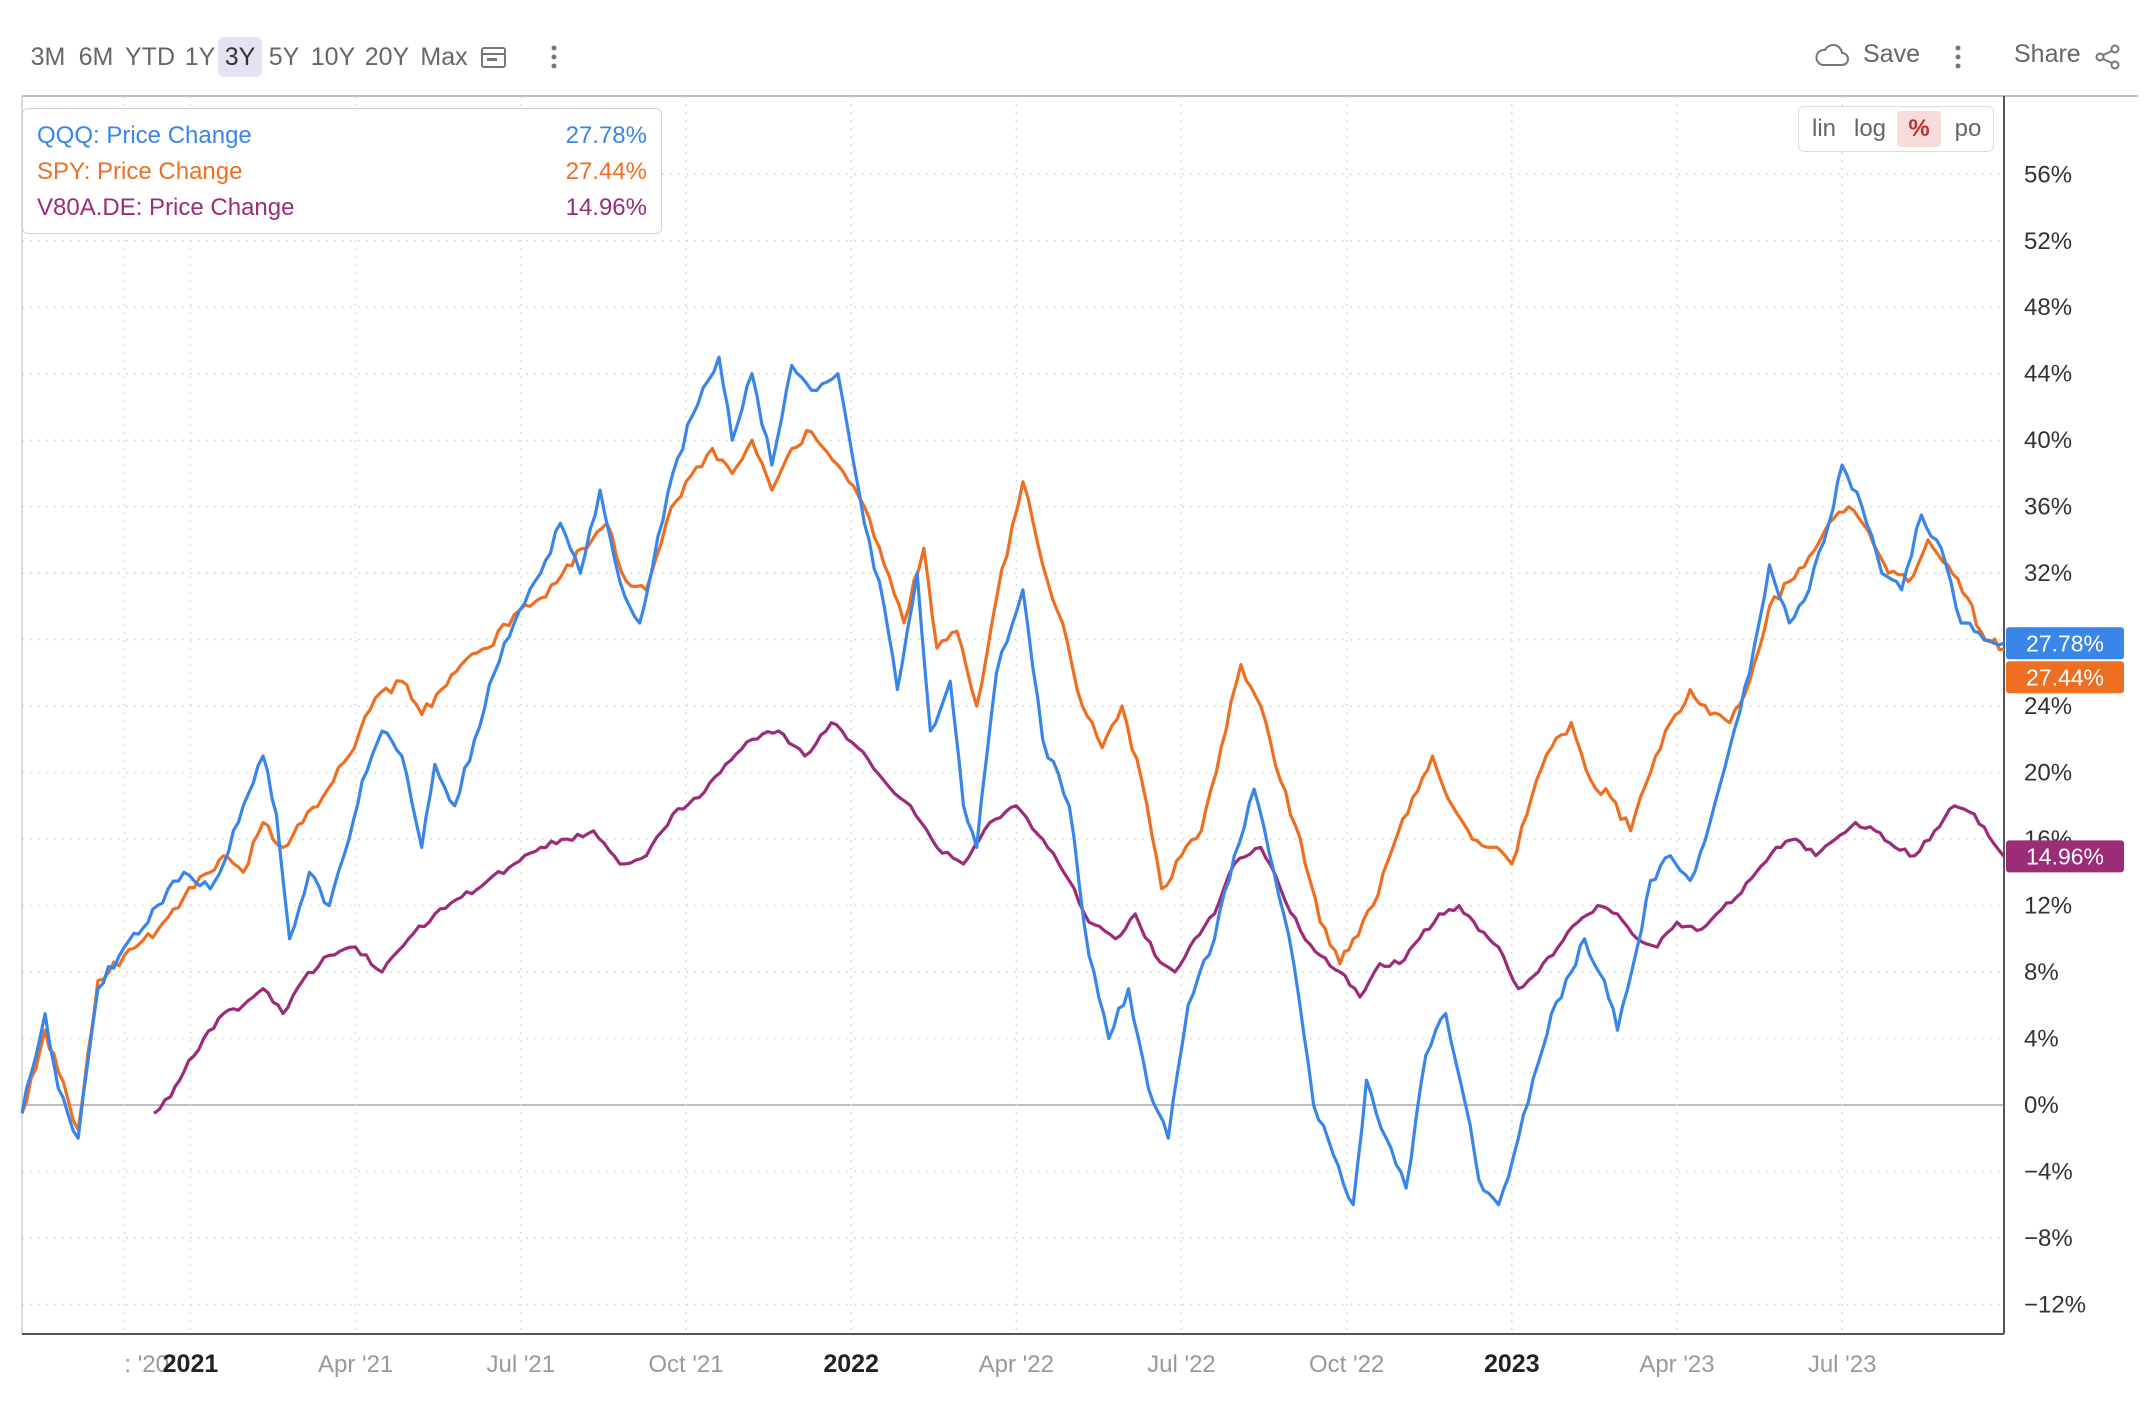 Image resolution: width=2156 pixels, height=1410 pixels. What do you see at coordinates (2047, 54) in the screenshot?
I see `share-button: Share` at bounding box center [2047, 54].